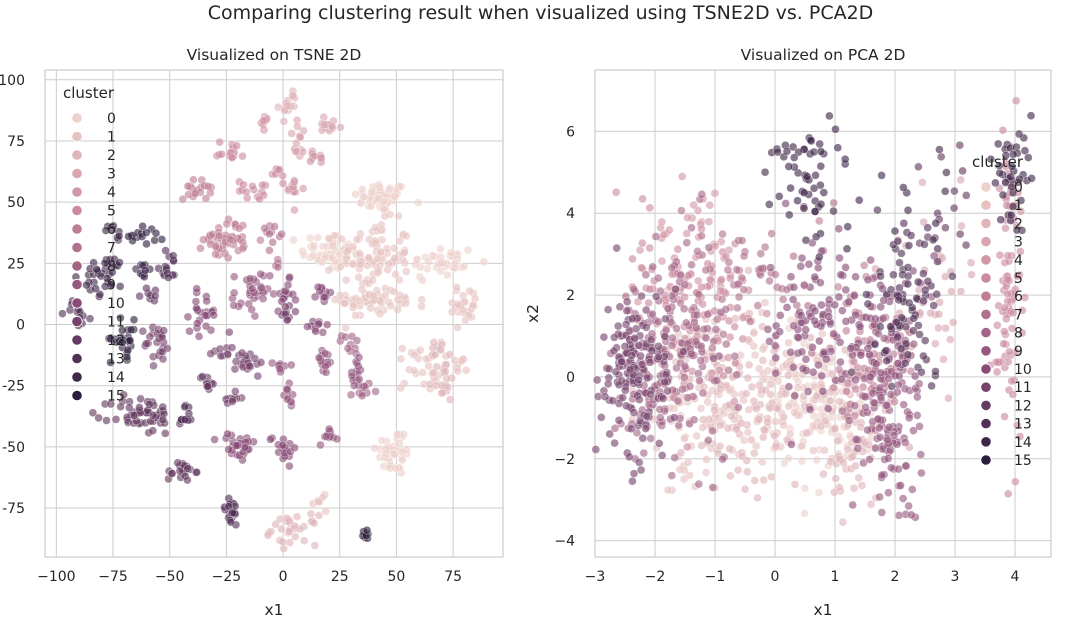  Describe the element at coordinates (1015, 577) in the screenshot. I see `x-tick-label: 4` at that location.